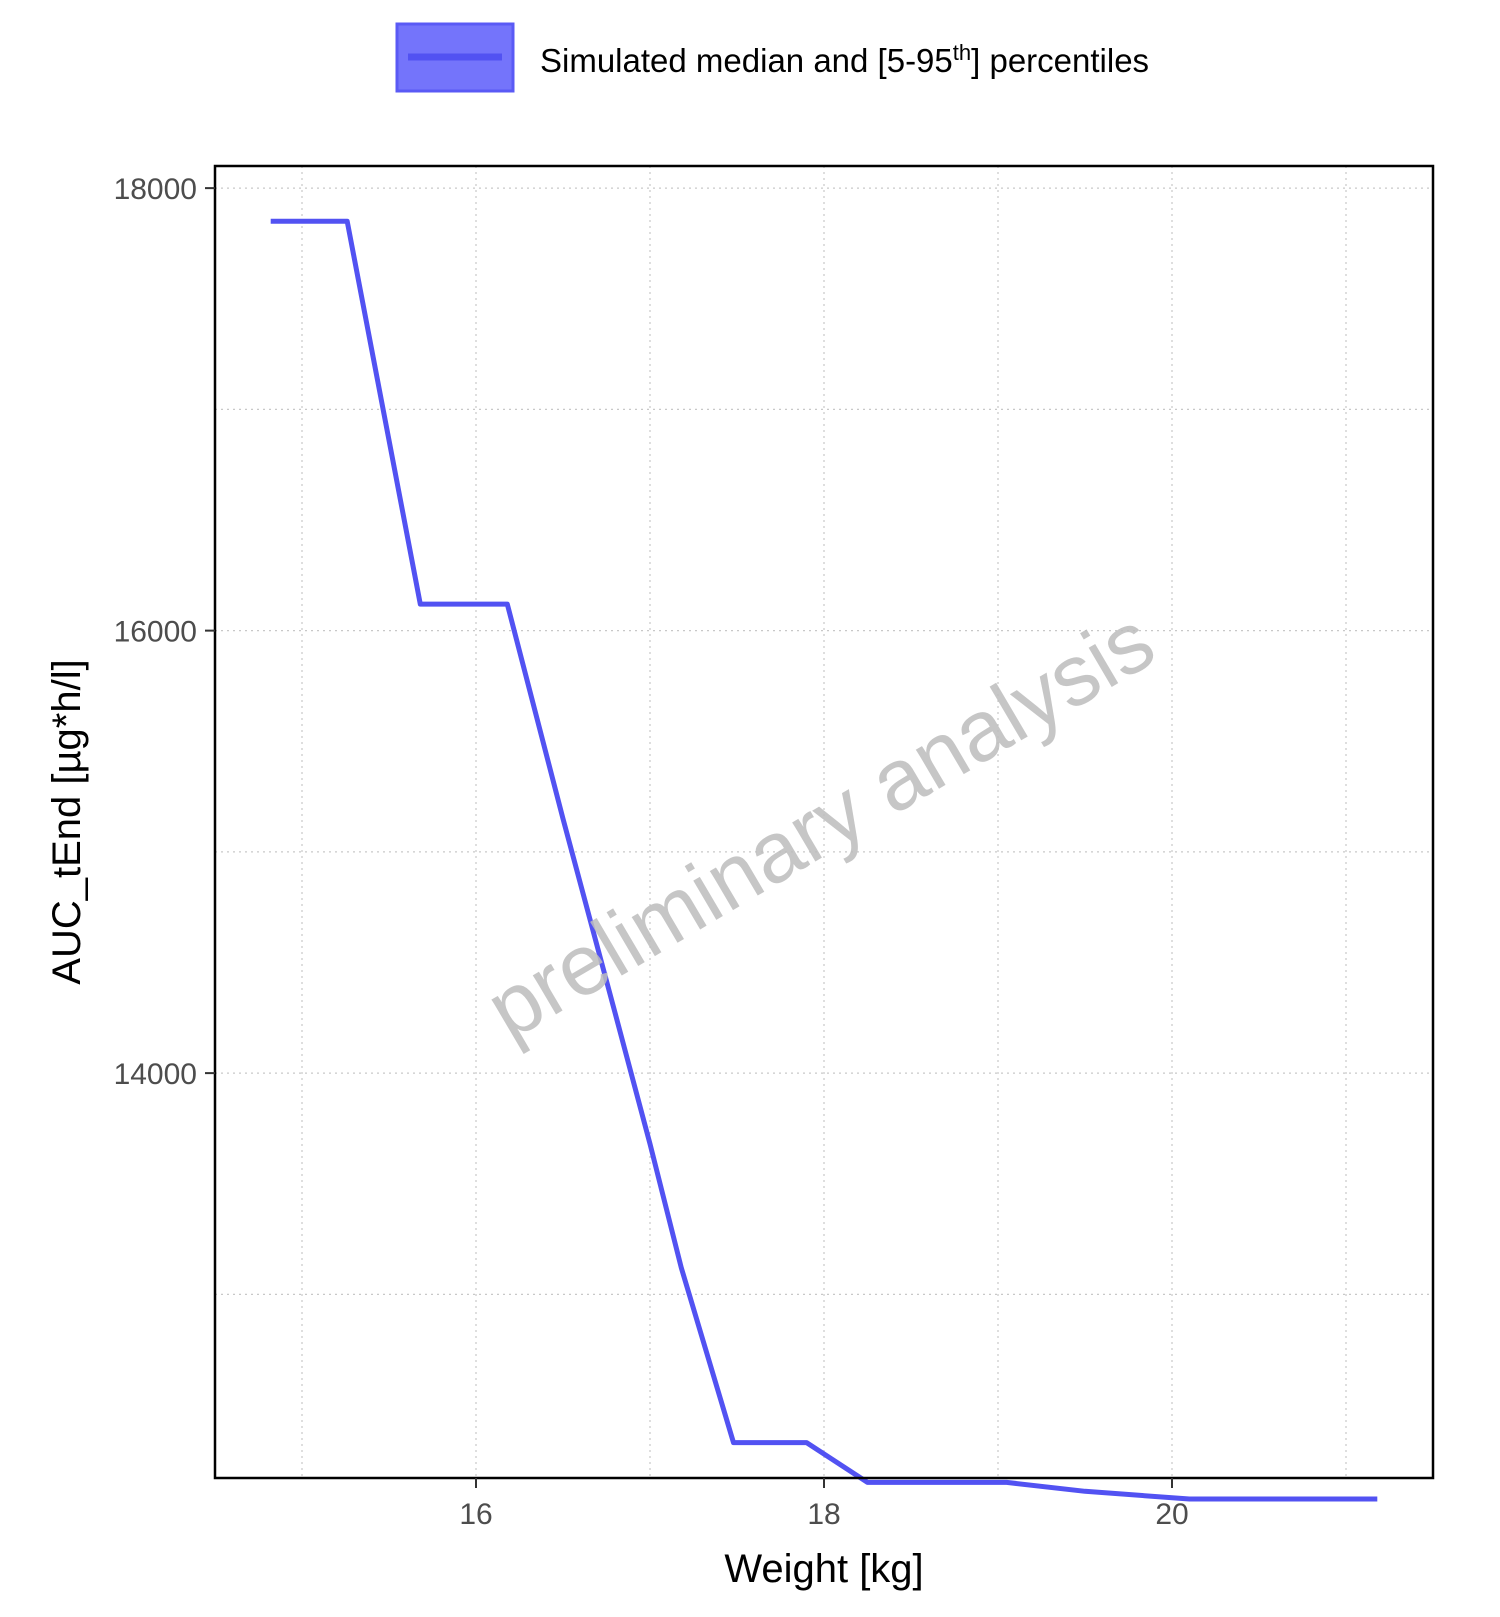  What do you see at coordinates (155, 189) in the screenshot?
I see `y-tick-label: 18000` at bounding box center [155, 189].